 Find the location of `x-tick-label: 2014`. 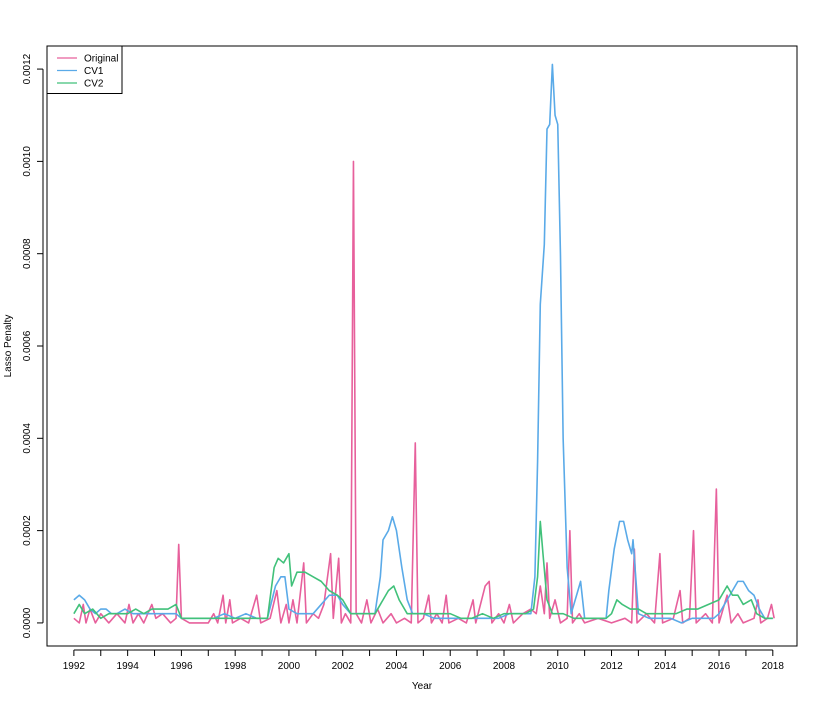

x-tick-label: 2014 is located at coordinates (665, 666).